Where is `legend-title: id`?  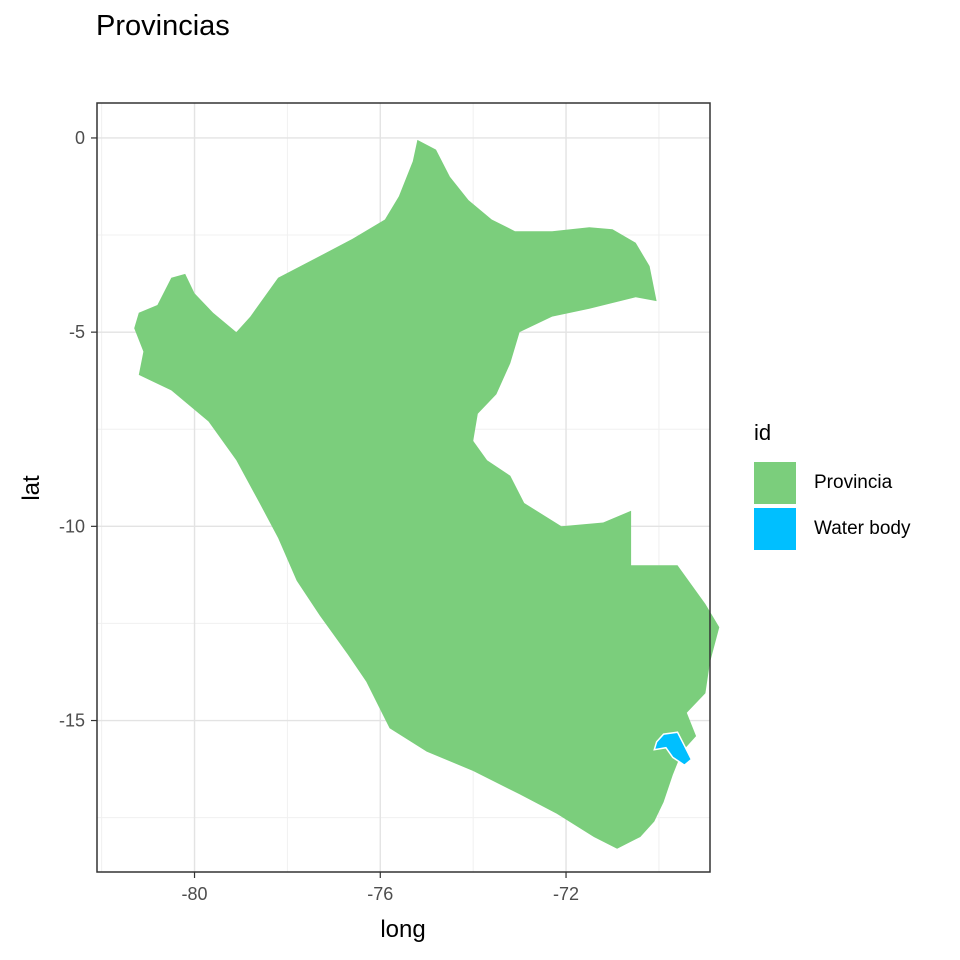
legend-title: id is located at coordinates (763, 432).